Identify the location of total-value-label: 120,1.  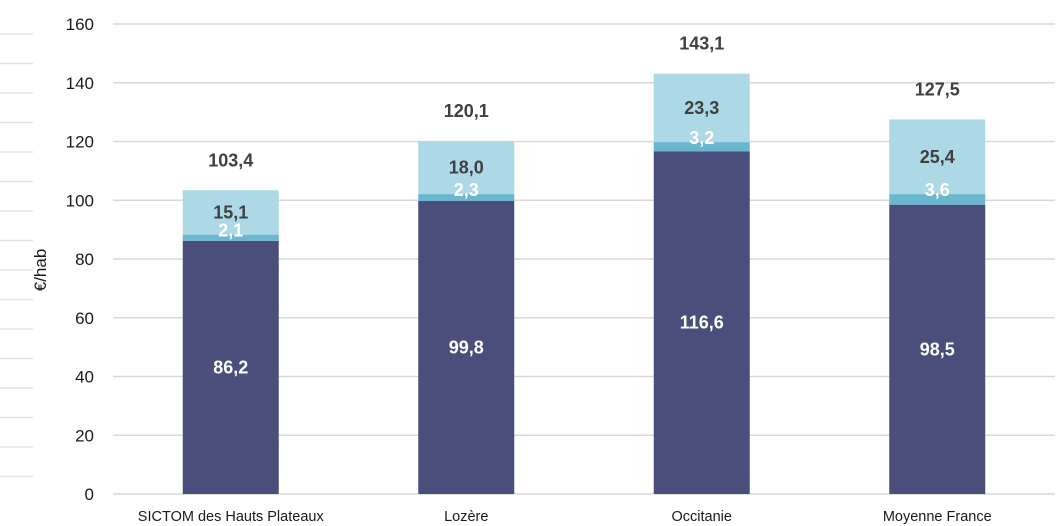
(466, 111).